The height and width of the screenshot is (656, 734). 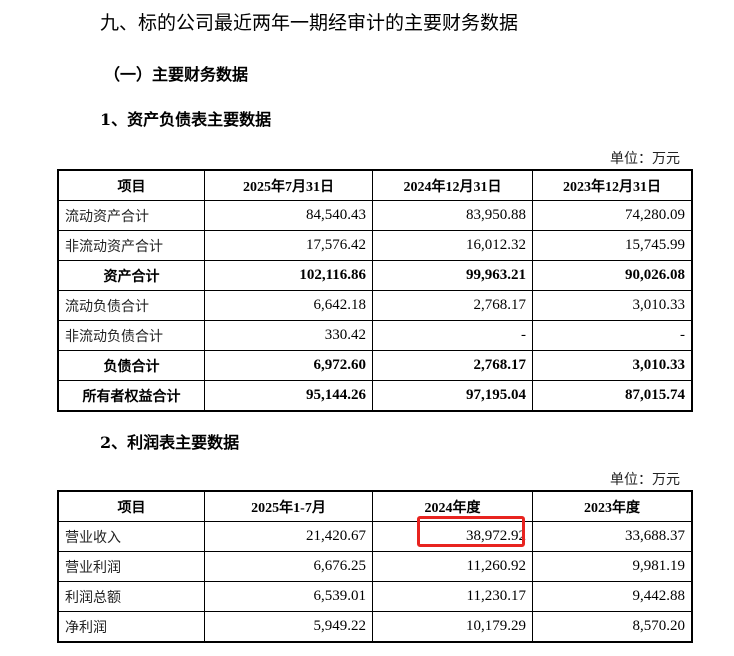 What do you see at coordinates (471, 531) in the screenshot?
I see `highlight-box` at bounding box center [471, 531].